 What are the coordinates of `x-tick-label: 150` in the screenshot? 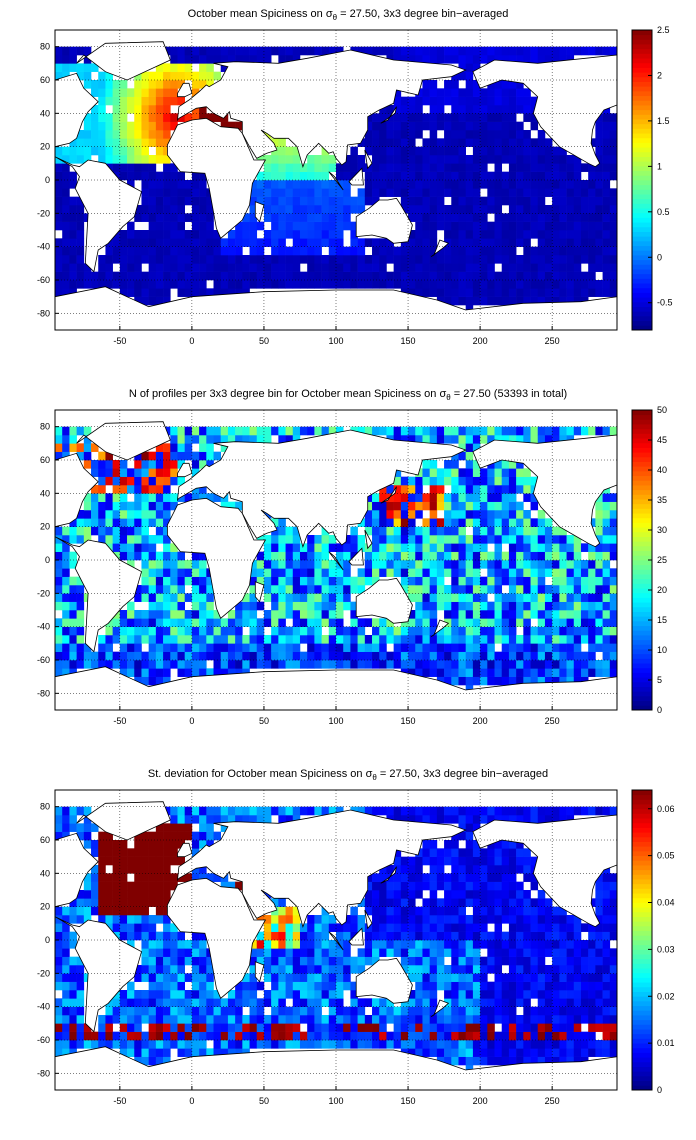 It's located at (408, 341).